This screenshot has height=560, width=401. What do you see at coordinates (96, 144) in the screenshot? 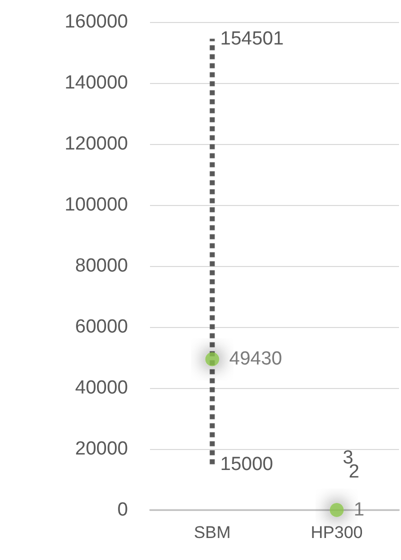
I see `y-tick-label: 120000` at bounding box center [96, 144].